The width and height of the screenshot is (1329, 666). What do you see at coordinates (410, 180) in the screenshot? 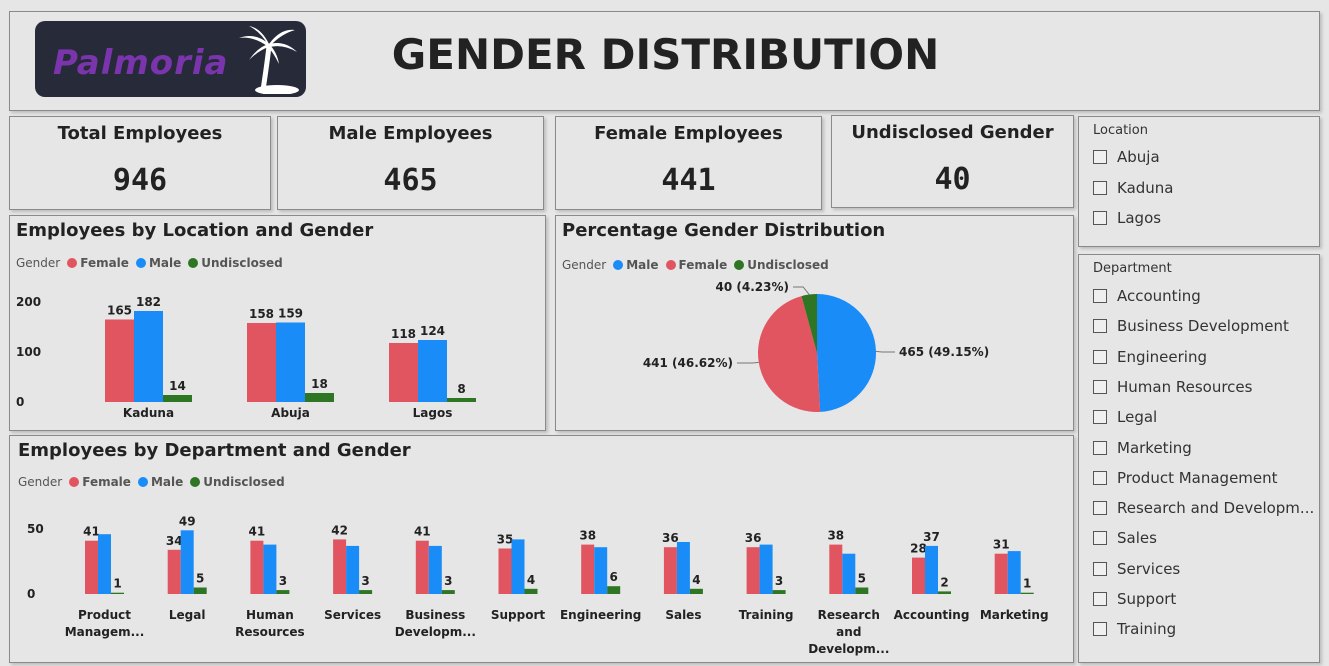
I see `kpi-value: 465` at bounding box center [410, 180].